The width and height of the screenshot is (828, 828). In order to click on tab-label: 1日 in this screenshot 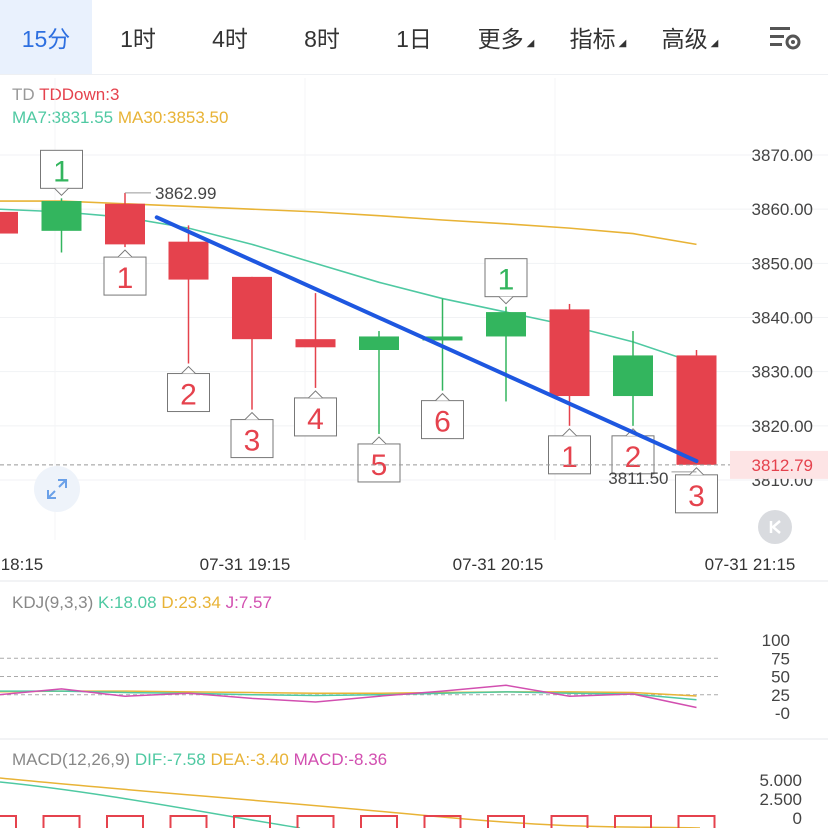, I will do `click(414, 39)`.